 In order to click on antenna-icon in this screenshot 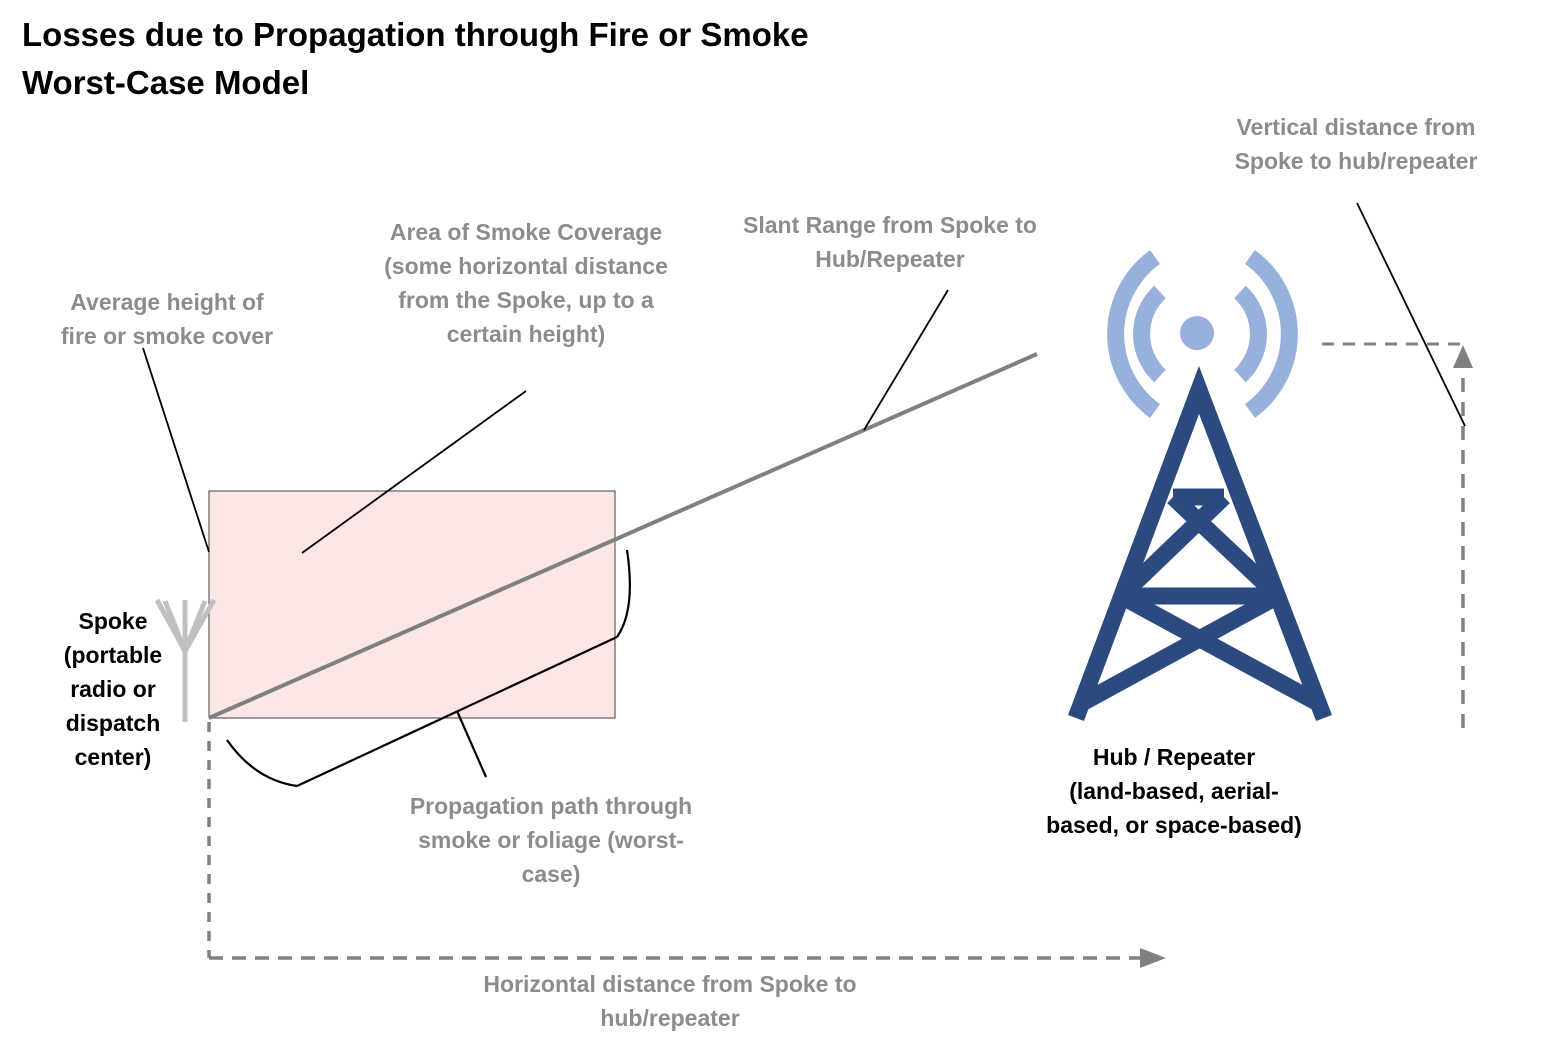, I will do `click(185, 660)`.